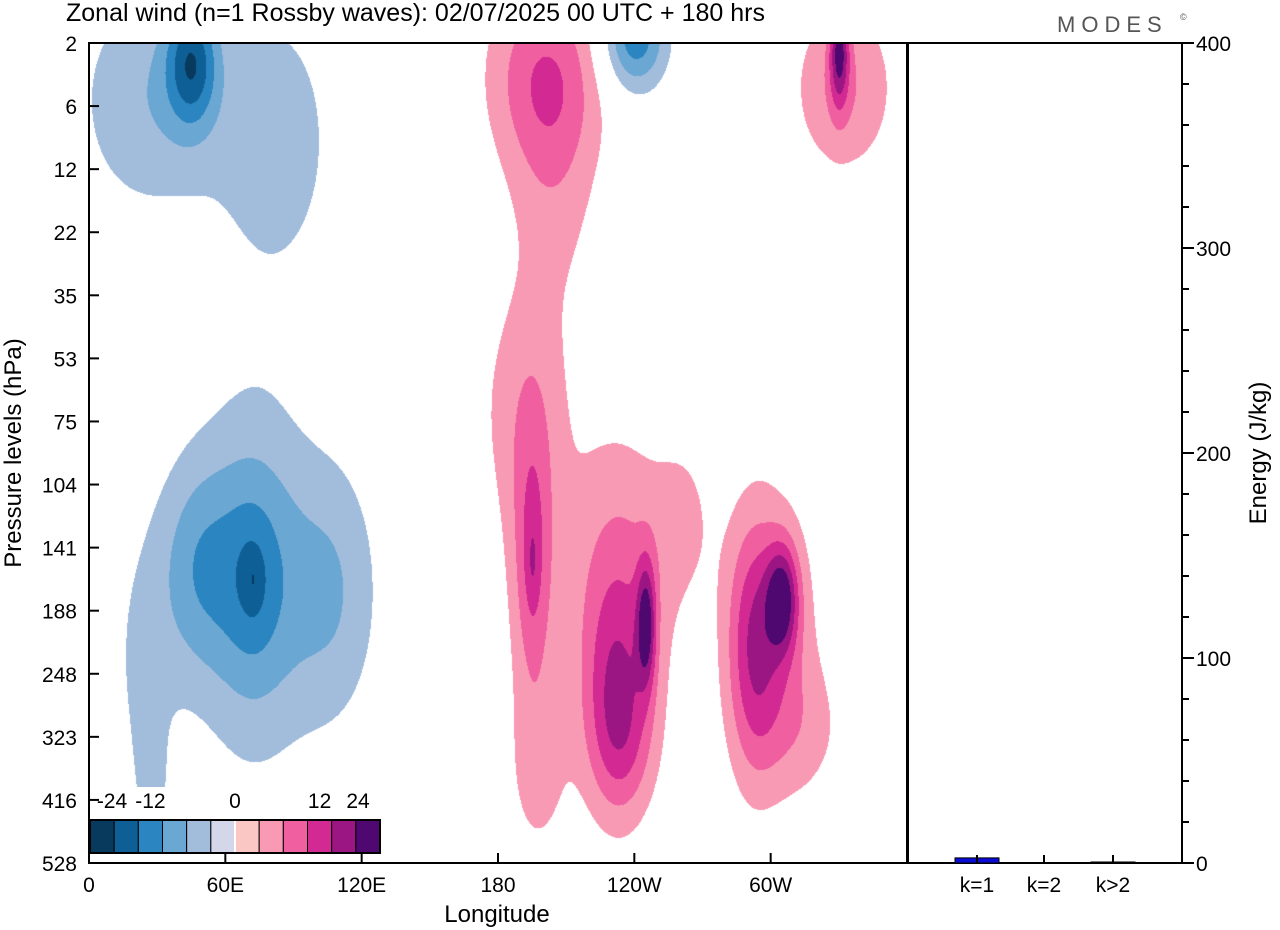  Describe the element at coordinates (59, 612) in the screenshot. I see `y-tick-label: 188` at that location.